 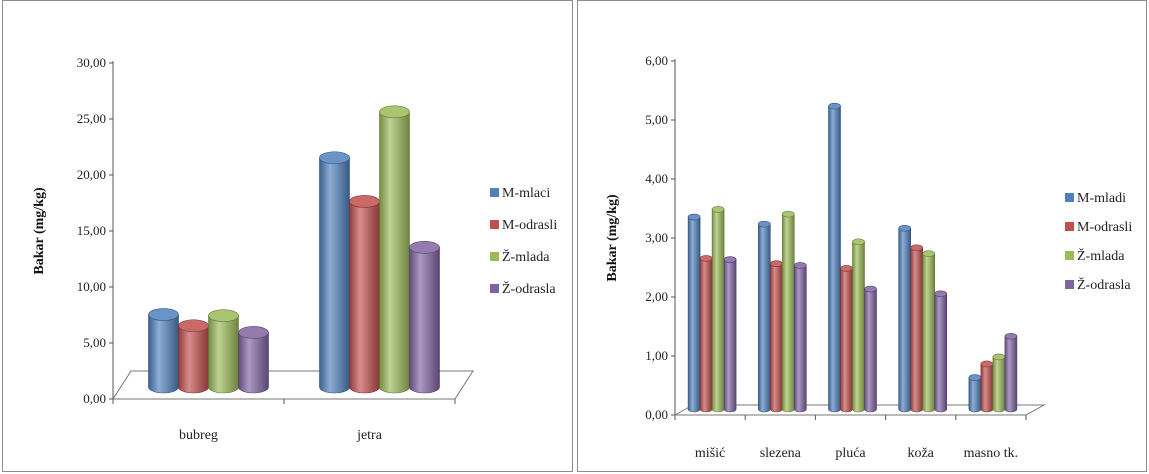 What do you see at coordinates (91, 230) in the screenshot?
I see `y-tick-label: 15,00` at bounding box center [91, 230].